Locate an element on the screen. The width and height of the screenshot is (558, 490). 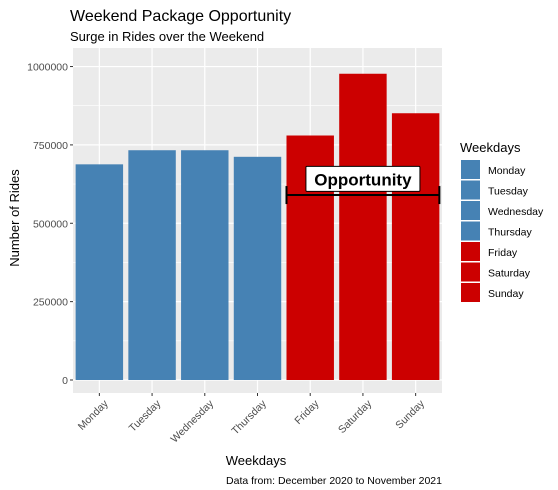
x-tick-label: Friday is located at coordinates (307, 412).